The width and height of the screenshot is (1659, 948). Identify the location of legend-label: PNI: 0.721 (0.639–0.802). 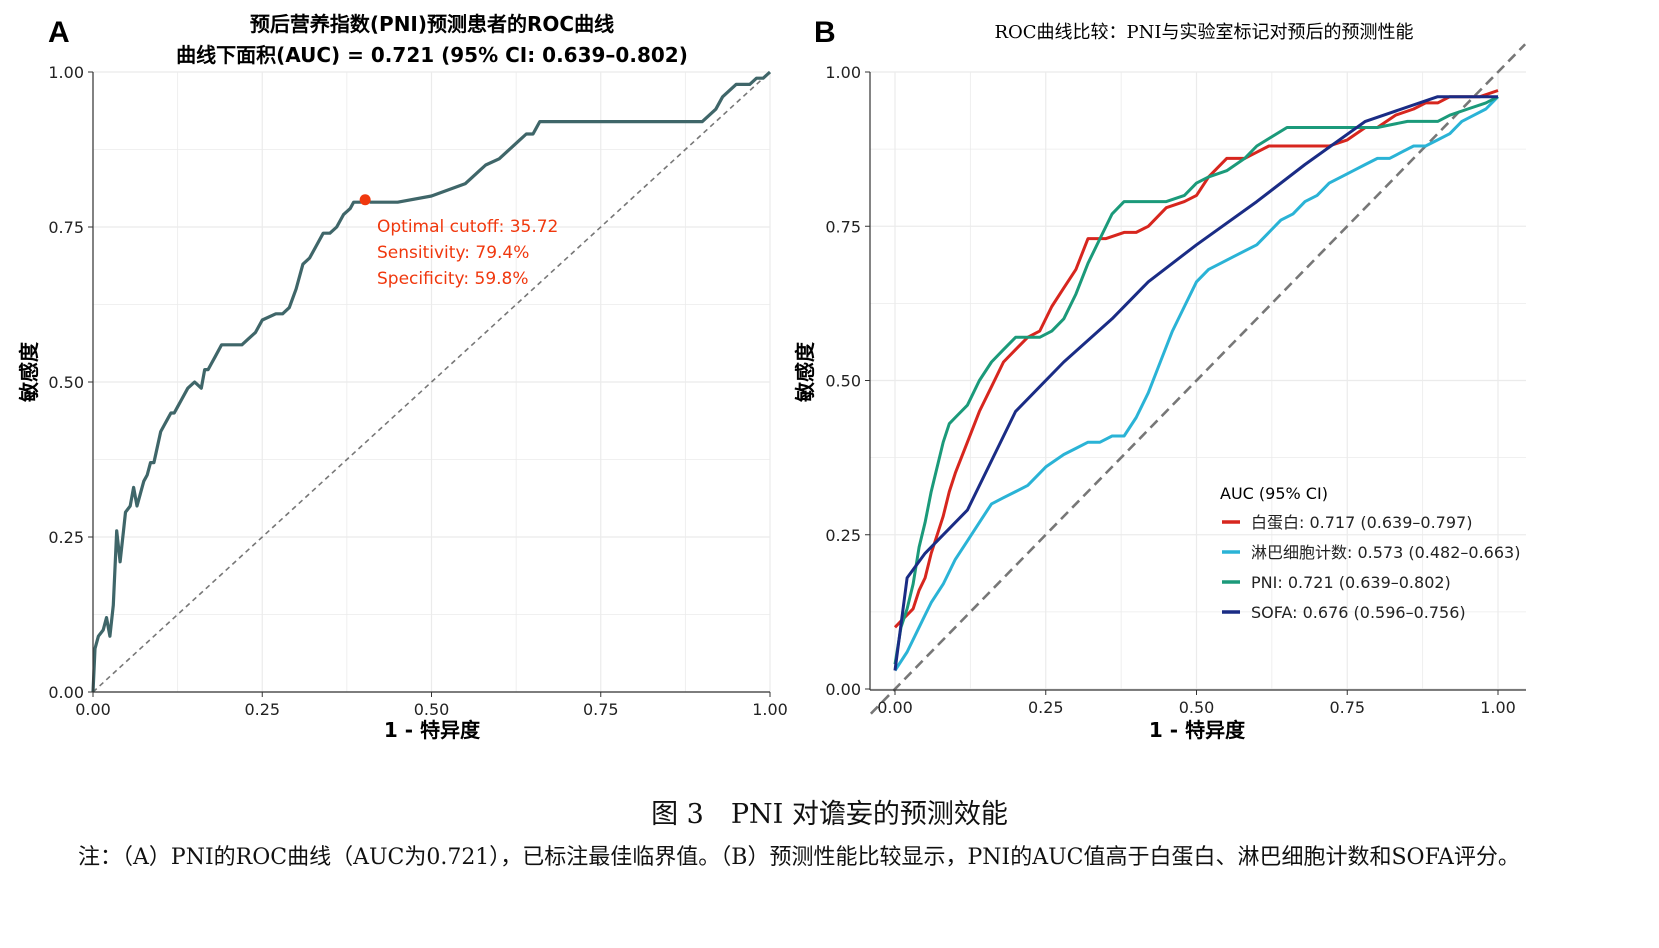
(1351, 582).